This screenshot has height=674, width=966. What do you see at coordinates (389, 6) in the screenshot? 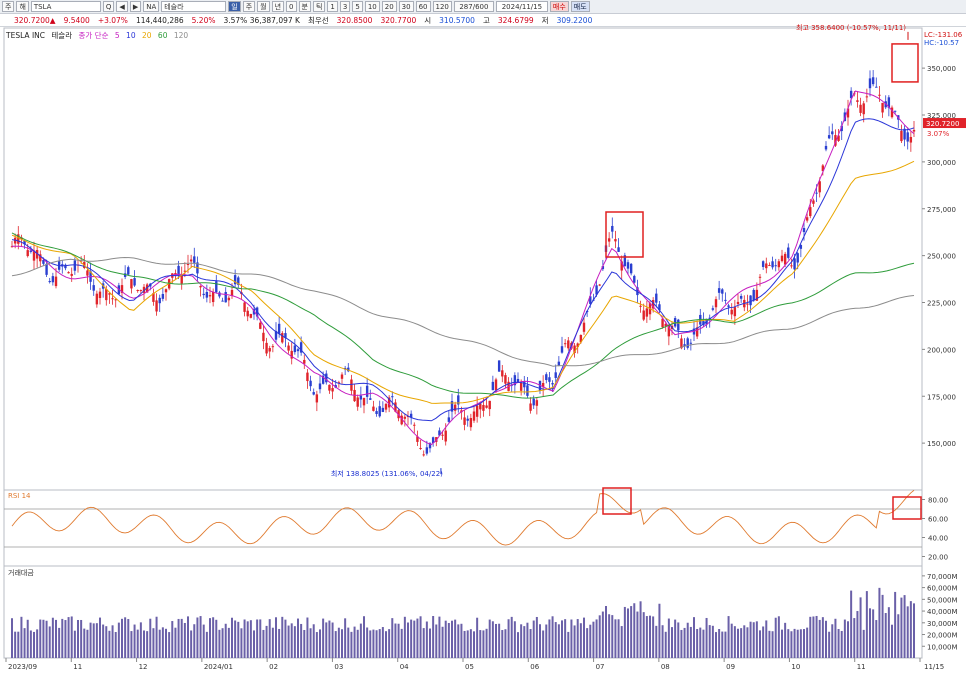
I see `toolbar-button-19: 20` at bounding box center [389, 6].